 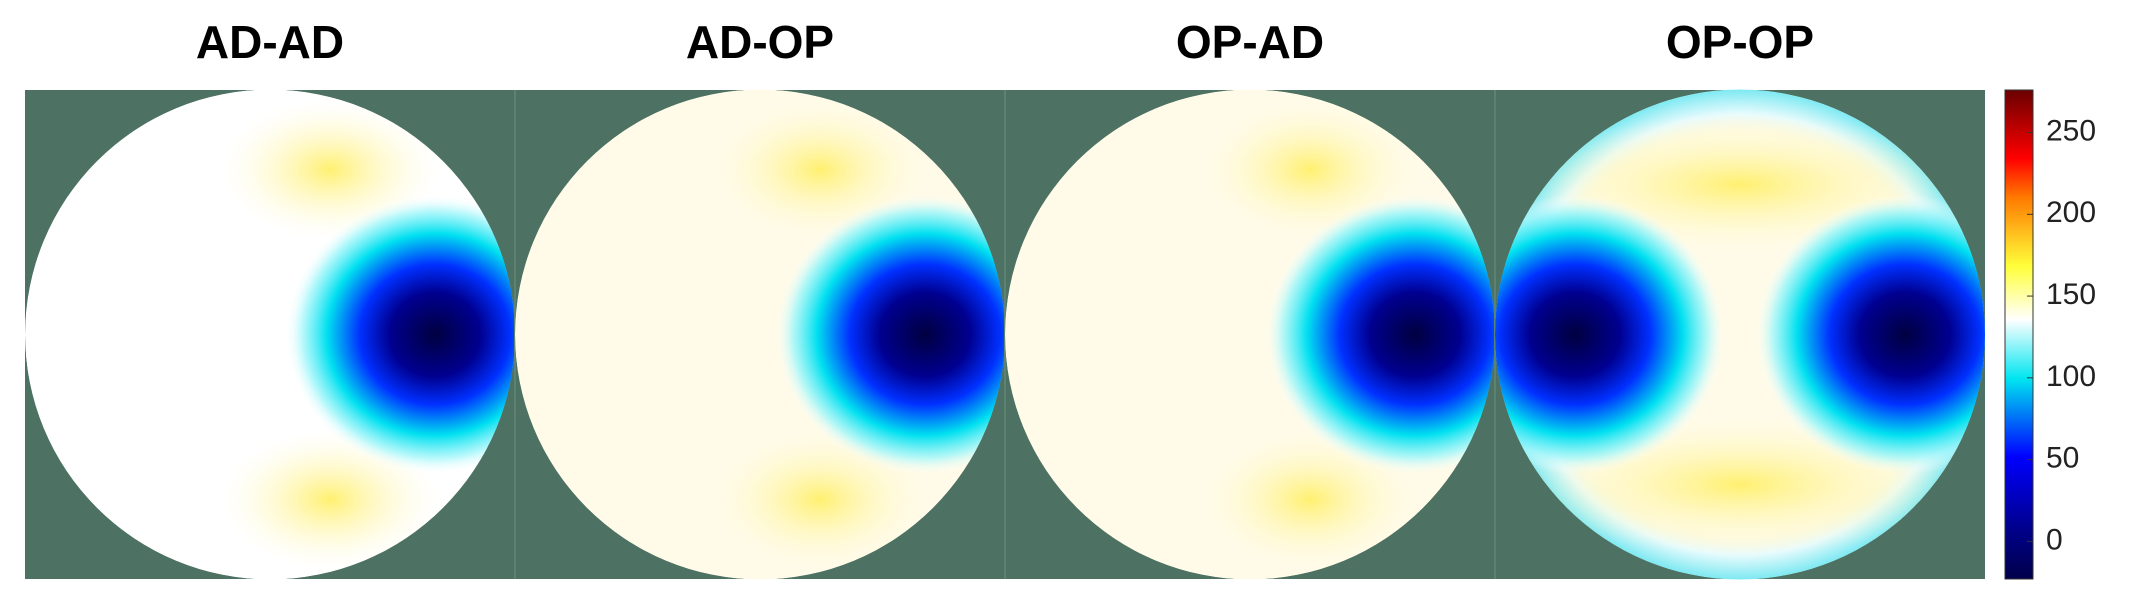 What do you see at coordinates (2054, 539) in the screenshot?
I see `colorbar-tick-label: 0` at bounding box center [2054, 539].